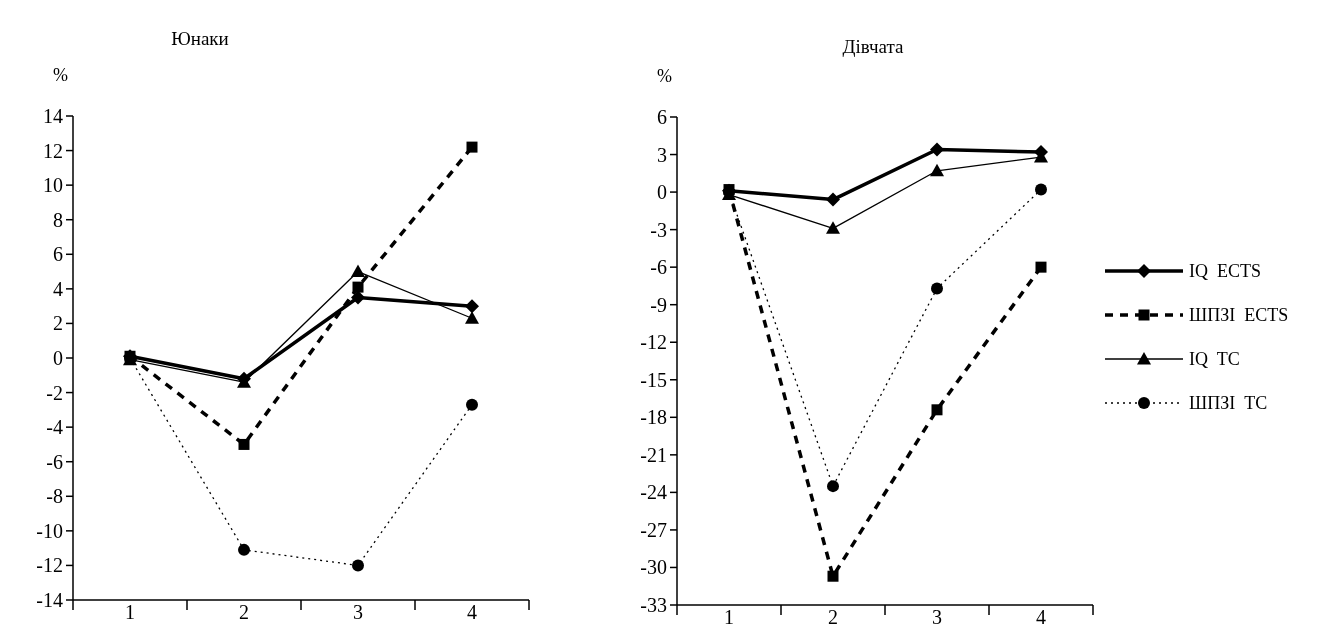  Describe the element at coordinates (200, 38) in the screenshot. I see `chart-title: Юнаки` at that location.